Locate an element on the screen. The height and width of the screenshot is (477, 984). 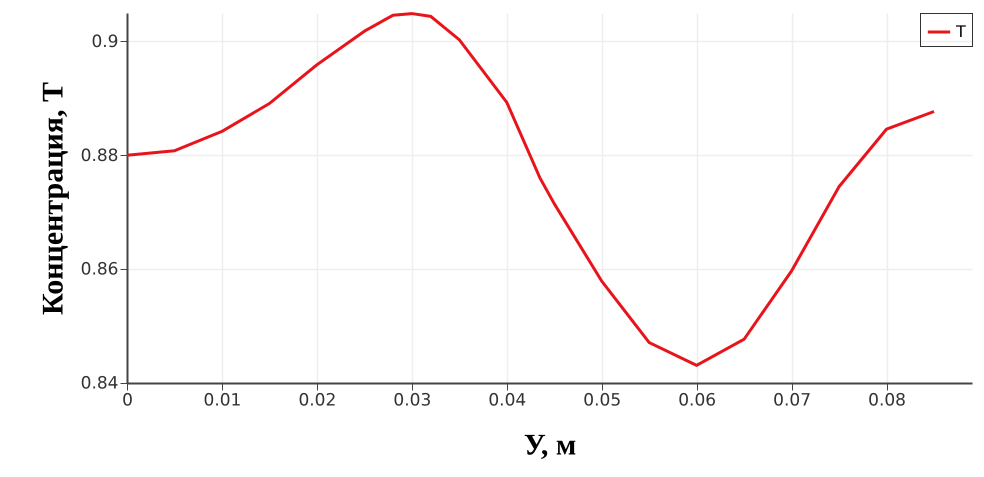
legend-label: T is located at coordinates (960, 31).